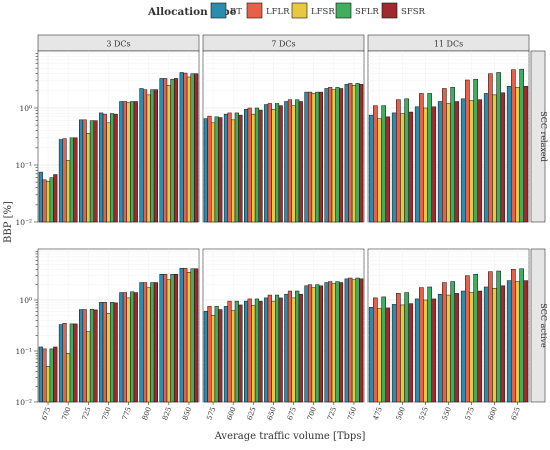 This screenshot has width=550, height=450. Describe the element at coordinates (538, 325) in the screenshot. I see `row-strip` at that location.